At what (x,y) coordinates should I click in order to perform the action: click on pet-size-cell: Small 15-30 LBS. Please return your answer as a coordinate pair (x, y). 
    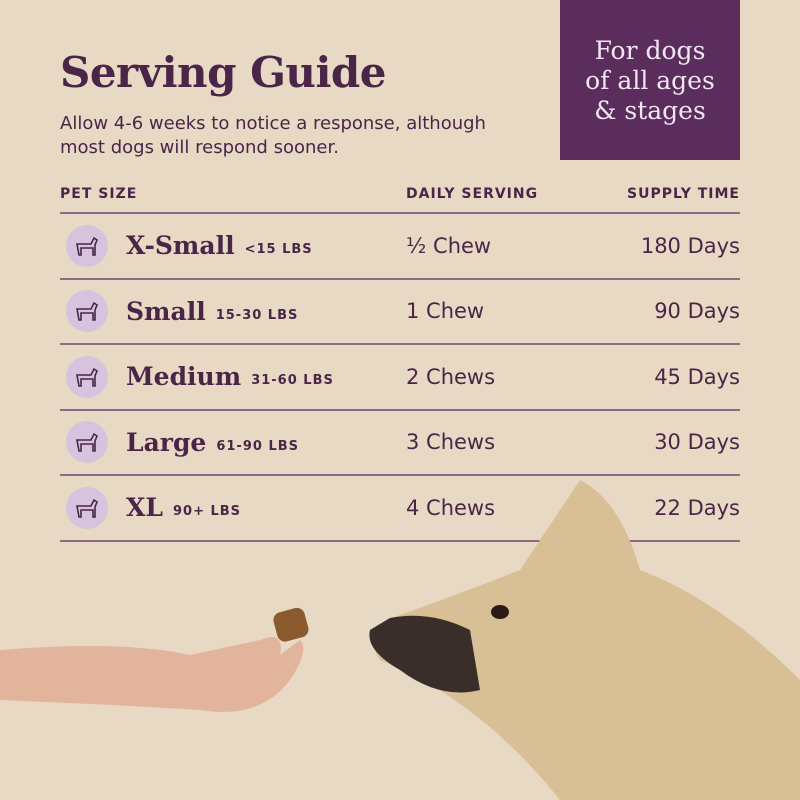
    Looking at the image, I should click on (233, 311).